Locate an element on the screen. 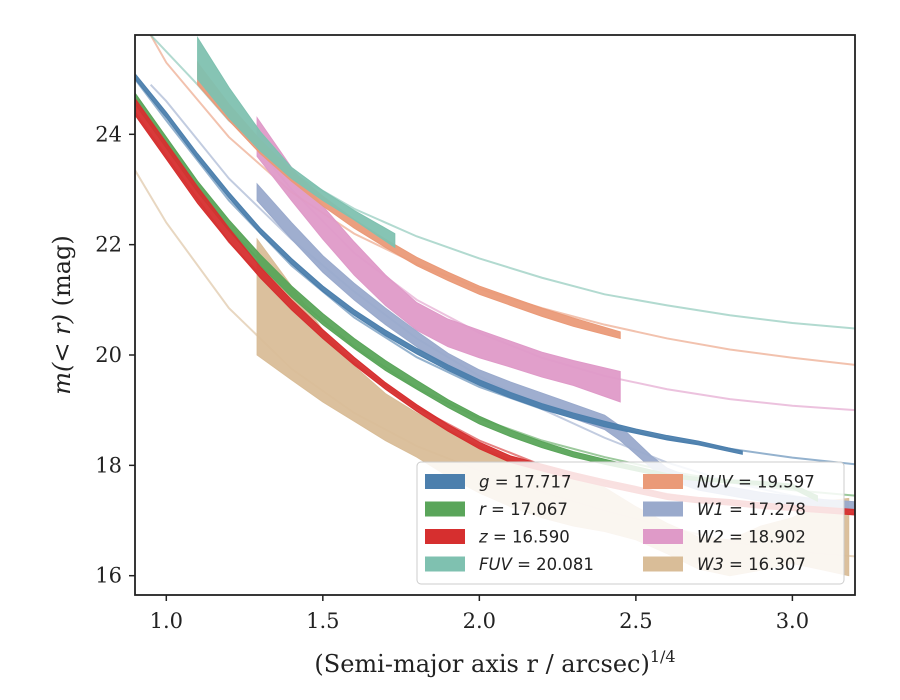  x-tick-label: 1.0 is located at coordinates (166, 621).